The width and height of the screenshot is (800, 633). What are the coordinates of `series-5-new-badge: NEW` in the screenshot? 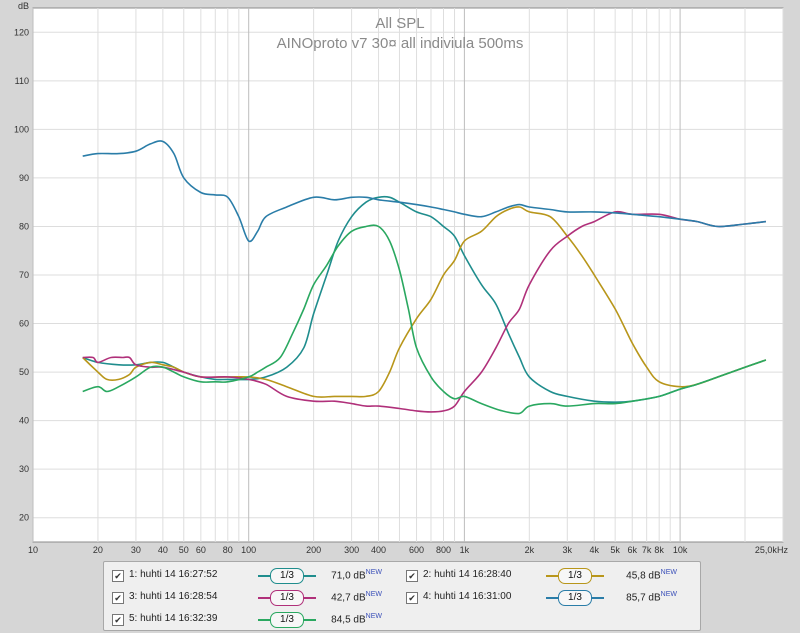 It's located at (373, 616).